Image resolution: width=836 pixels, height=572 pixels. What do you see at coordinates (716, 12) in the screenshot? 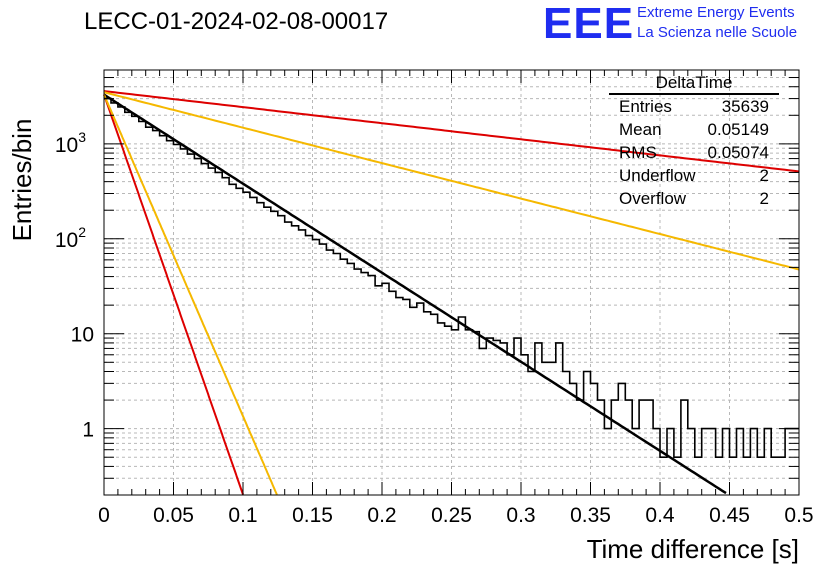
I see `logo-line-1: Extreme Energy Events` at bounding box center [716, 12].